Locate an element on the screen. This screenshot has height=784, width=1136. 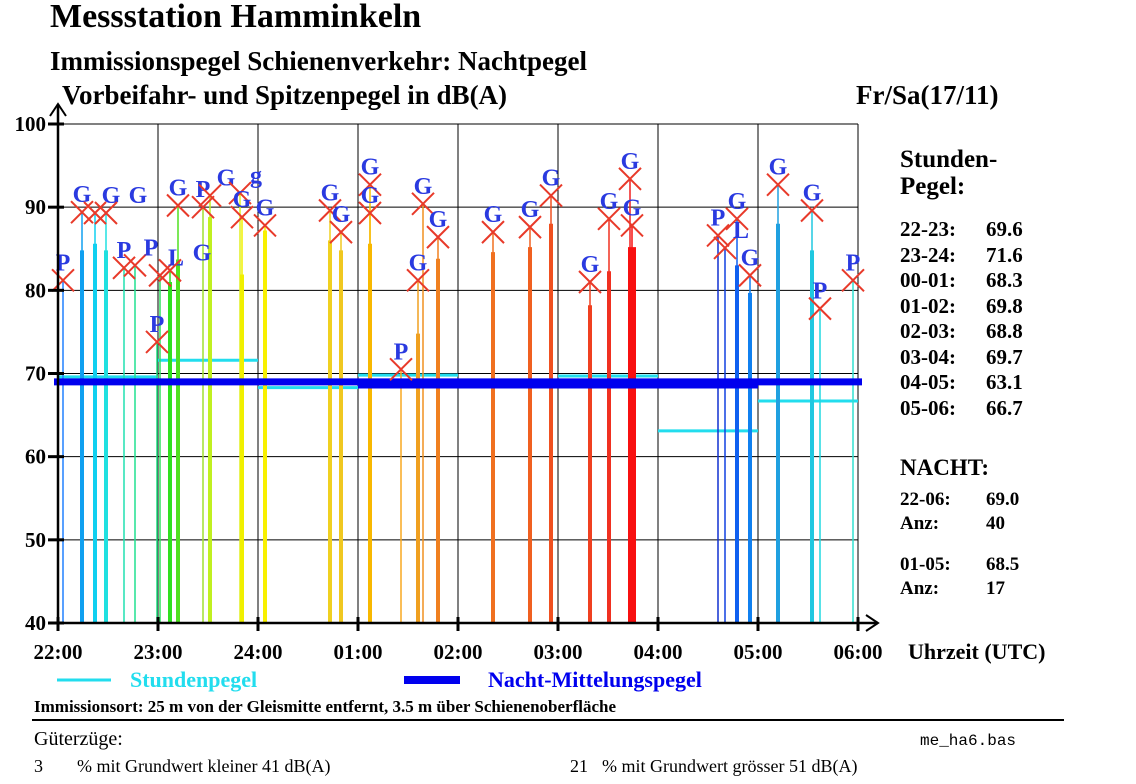
y-tick-label: 50 is located at coordinates (35, 540).